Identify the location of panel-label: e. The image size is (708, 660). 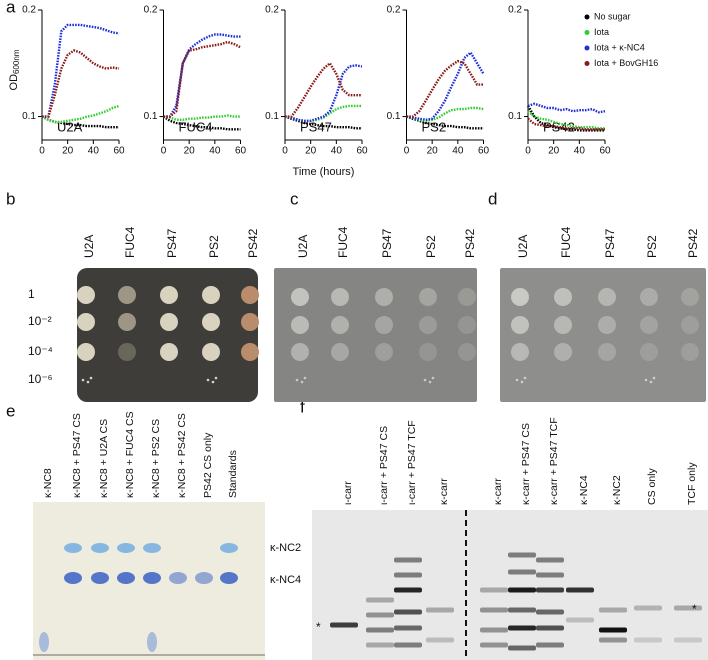
(10, 410).